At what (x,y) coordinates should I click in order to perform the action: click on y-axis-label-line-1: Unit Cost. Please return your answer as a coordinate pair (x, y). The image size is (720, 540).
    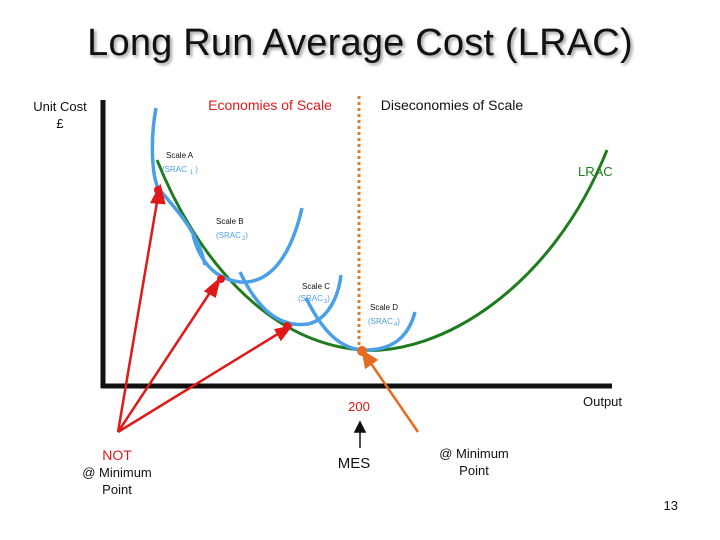
    Looking at the image, I should click on (60, 106).